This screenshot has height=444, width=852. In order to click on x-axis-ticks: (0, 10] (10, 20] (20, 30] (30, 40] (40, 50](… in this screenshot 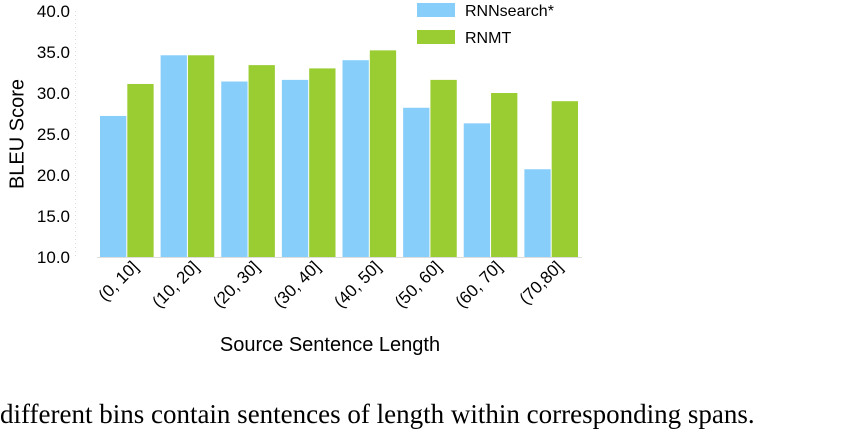, I will do `click(331, 284)`.